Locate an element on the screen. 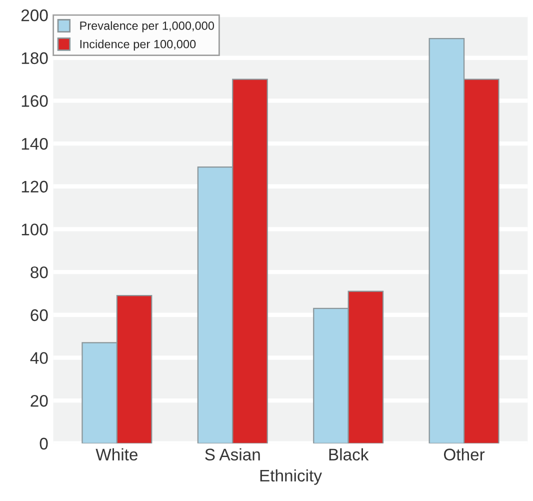 This screenshot has height=501, width=533. y-tick-label: 40 is located at coordinates (39, 358).